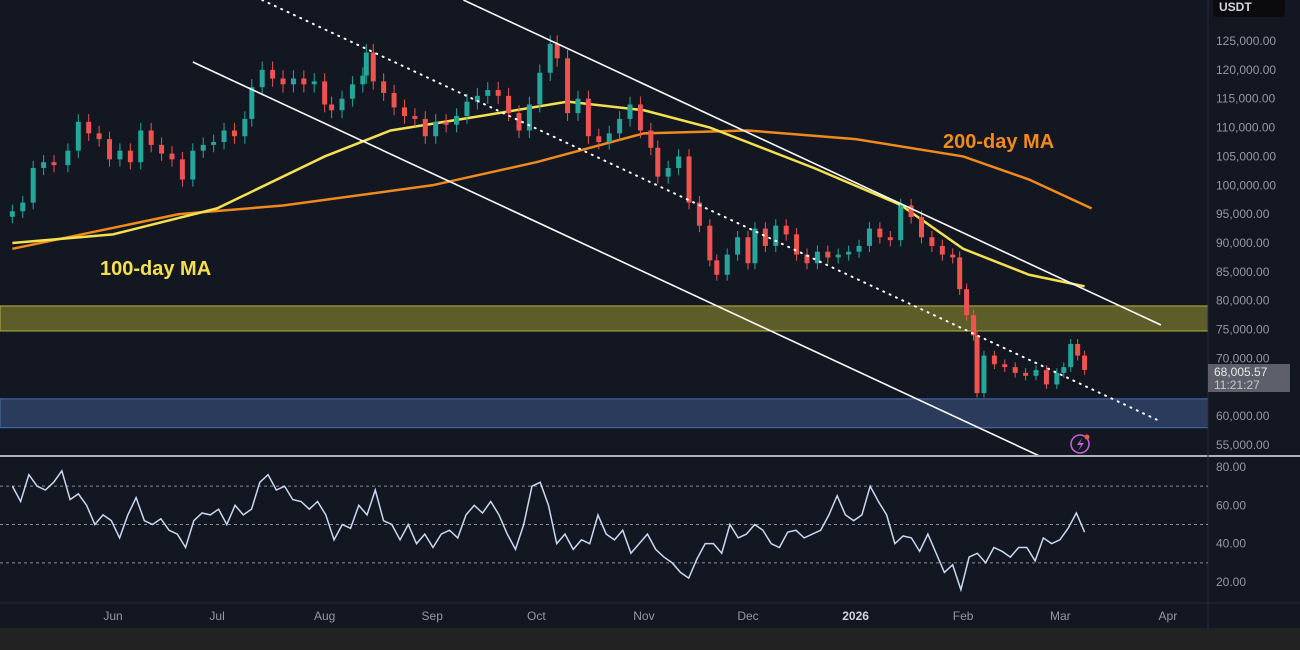  Describe the element at coordinates (643, 616) in the screenshot. I see `time-tick-label: Nov` at that location.